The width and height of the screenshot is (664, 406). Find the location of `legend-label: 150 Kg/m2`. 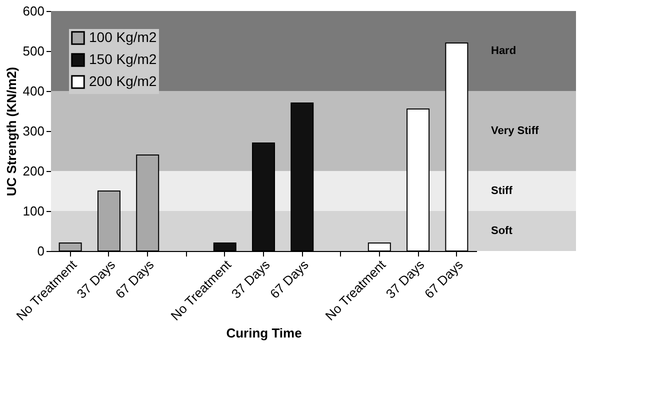

legend-label: 150 Kg/m2 is located at coordinates (123, 59).